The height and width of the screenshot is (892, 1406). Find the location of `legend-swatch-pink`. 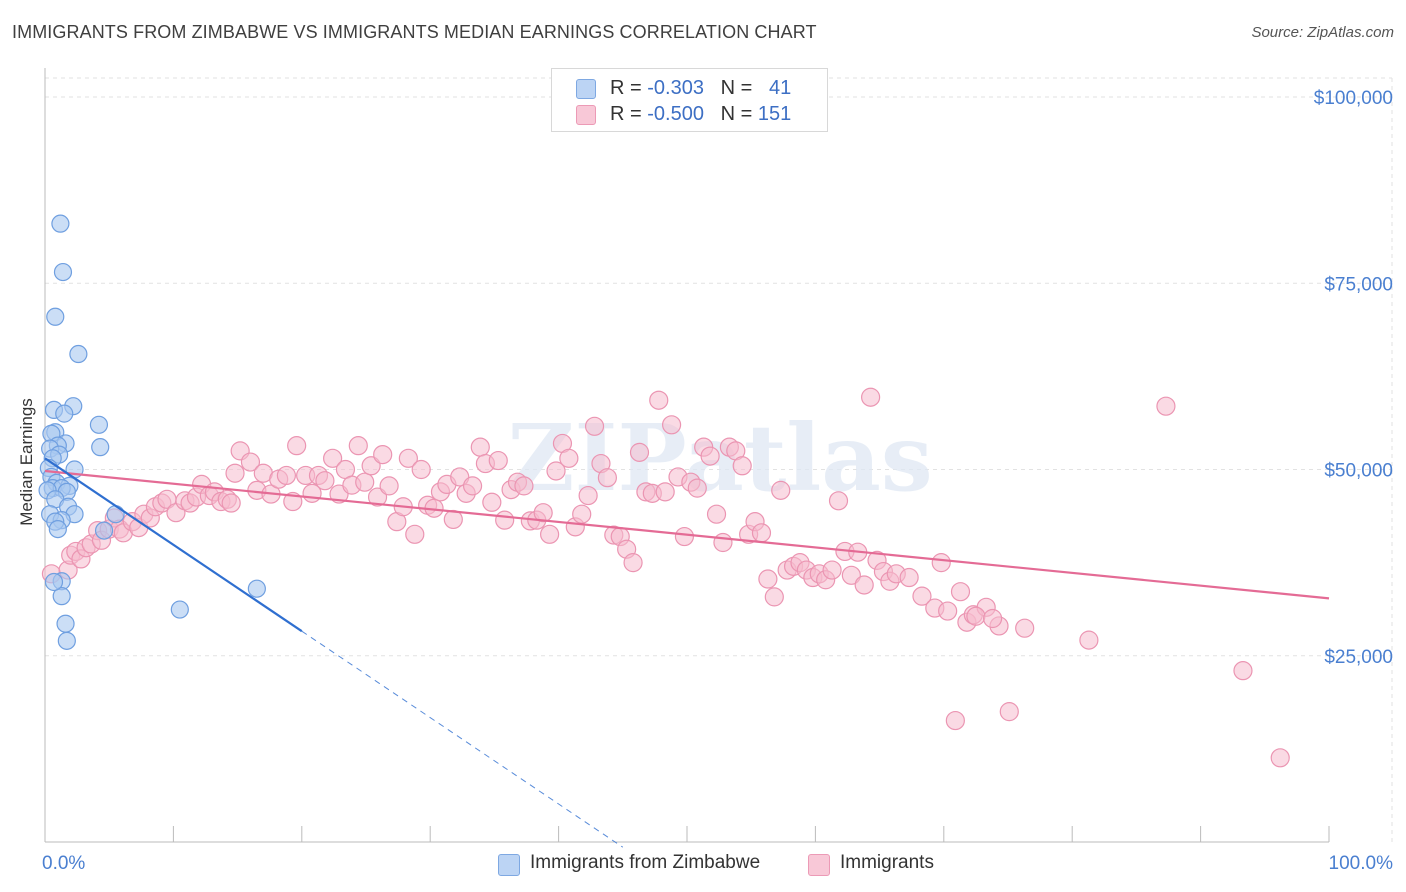

legend-swatch-pink is located at coordinates (586, 115).